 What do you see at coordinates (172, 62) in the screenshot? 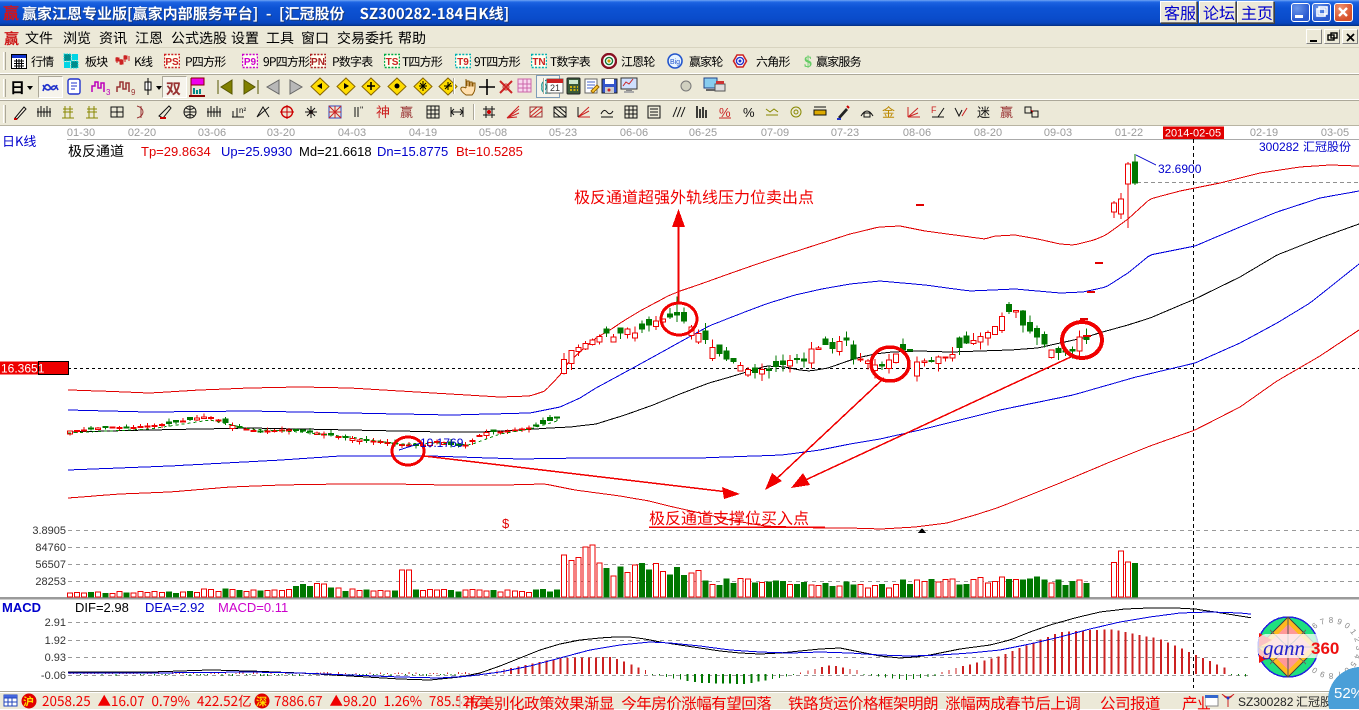
I see `svg-text: PS` at bounding box center [172, 62].